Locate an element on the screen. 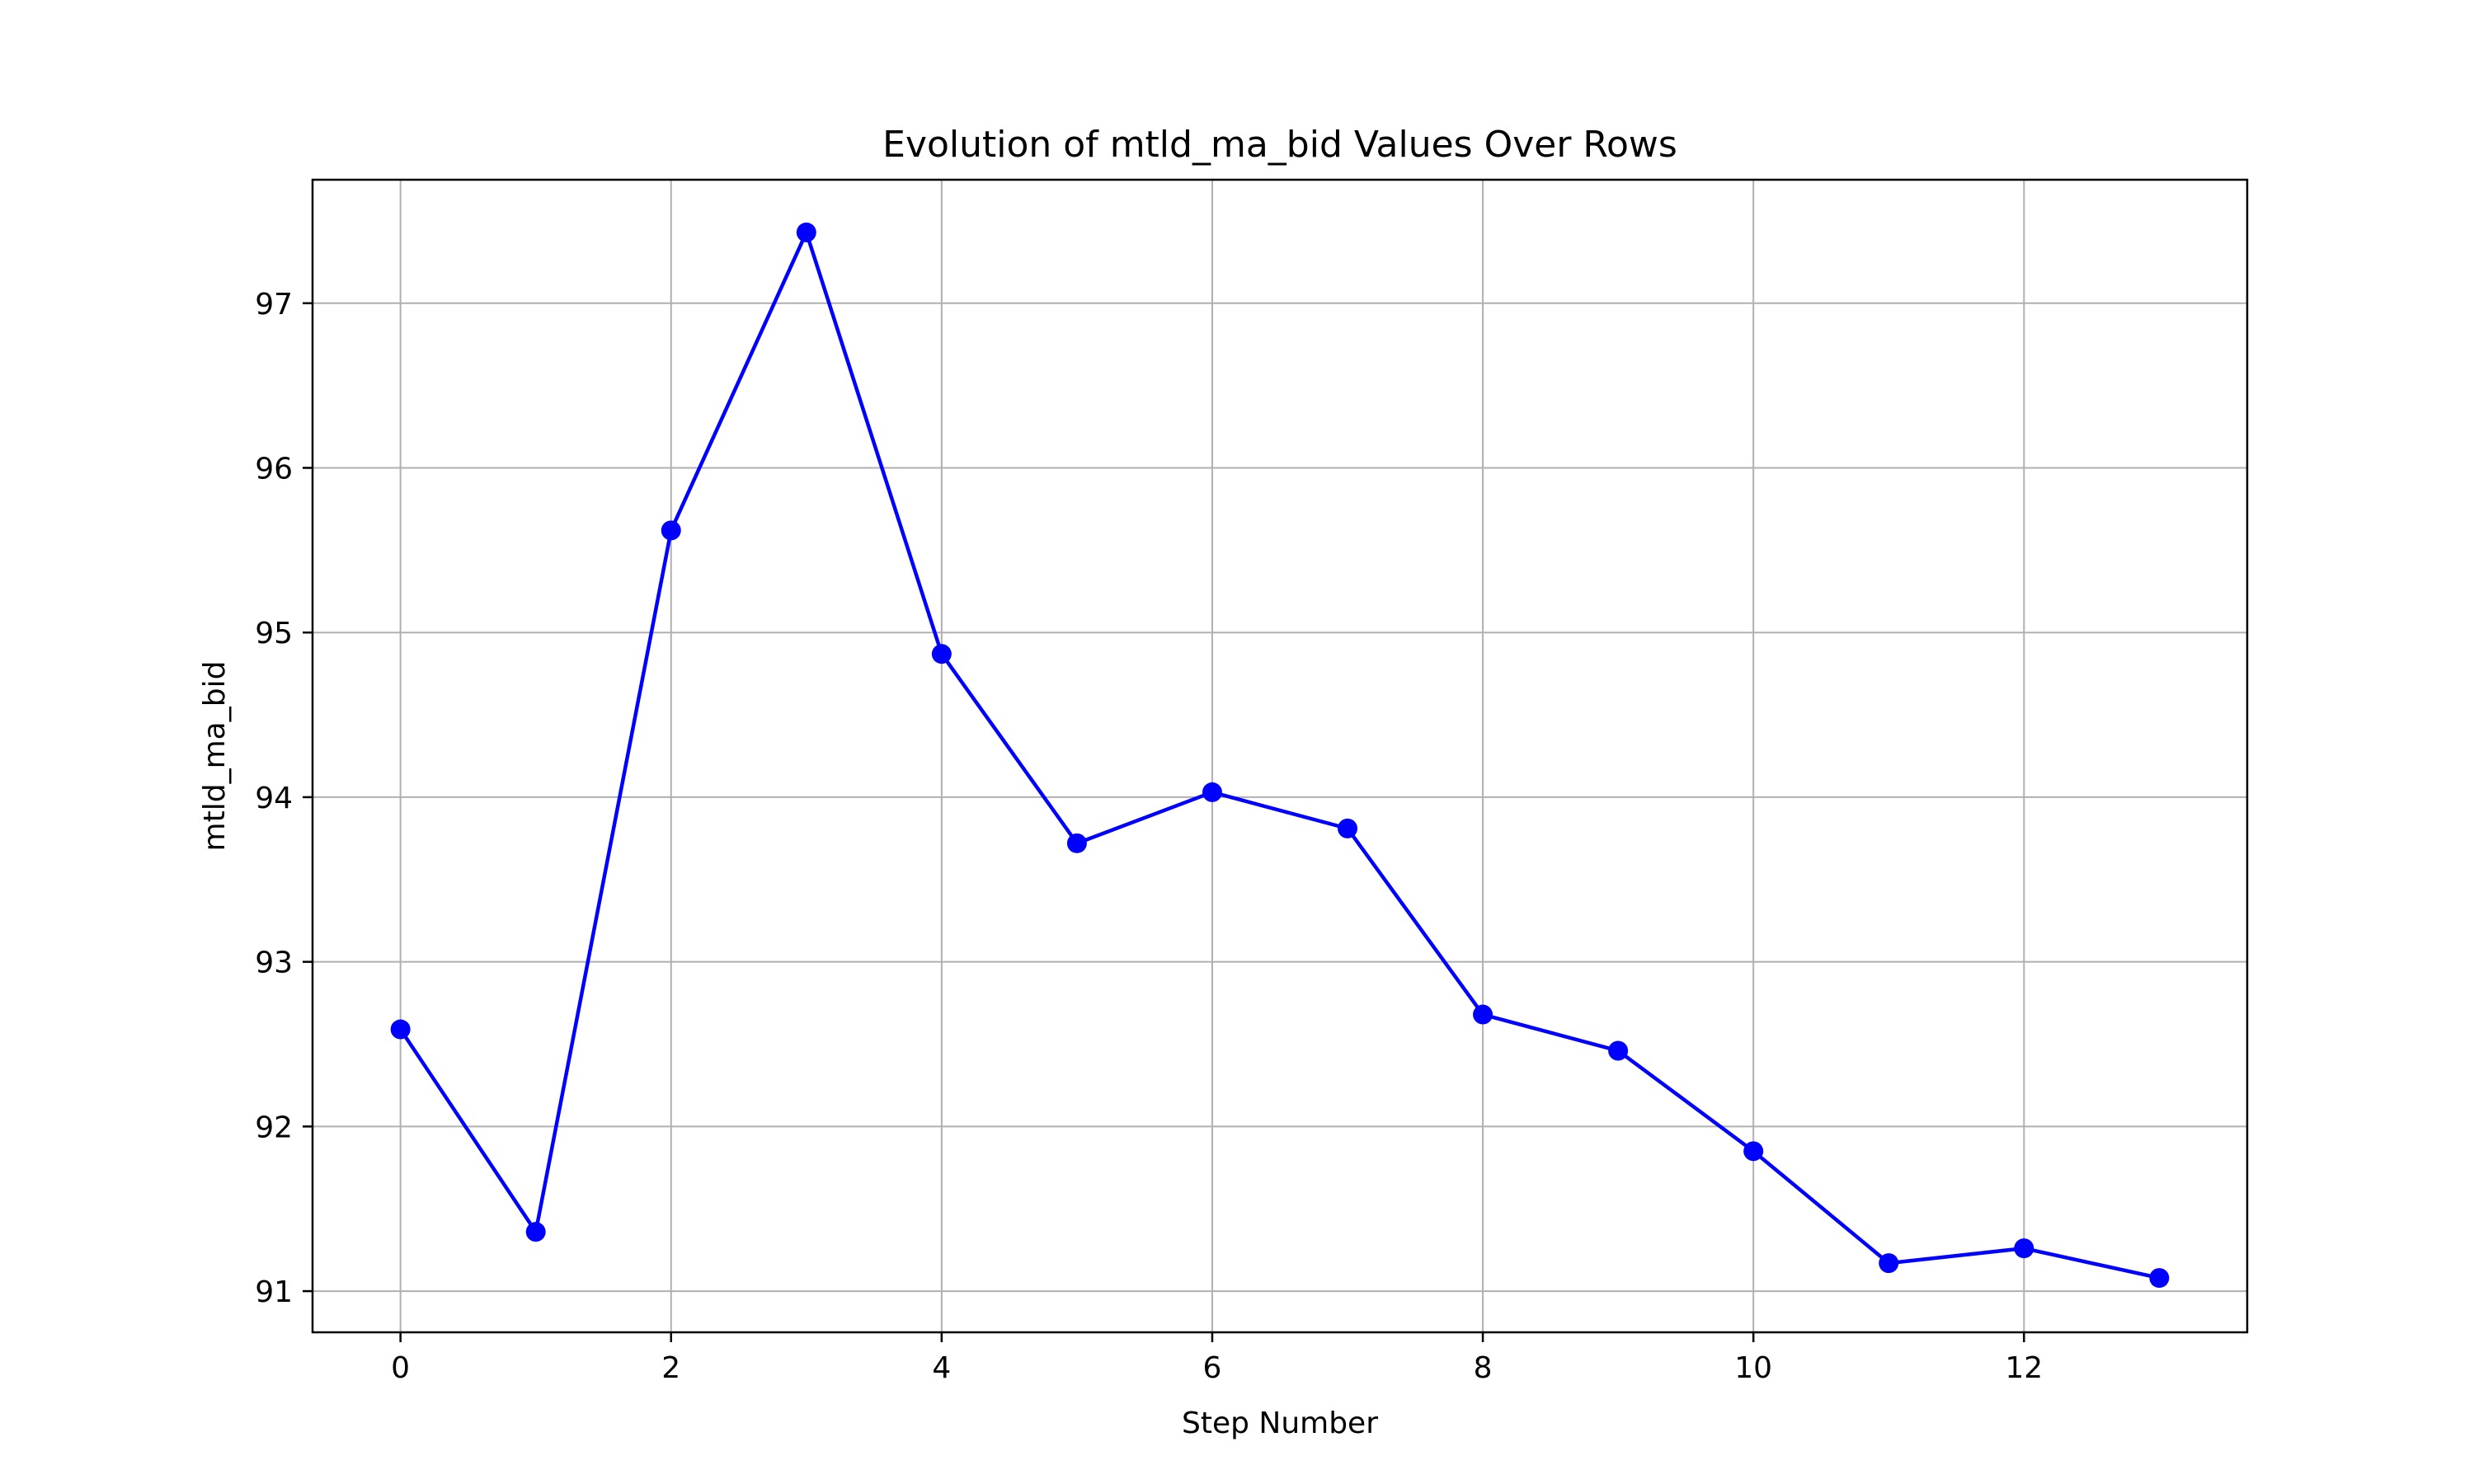 Image resolution: width=2474 pixels, height=1484 pixels. x-tick-label-3: 6 is located at coordinates (1212, 1368).